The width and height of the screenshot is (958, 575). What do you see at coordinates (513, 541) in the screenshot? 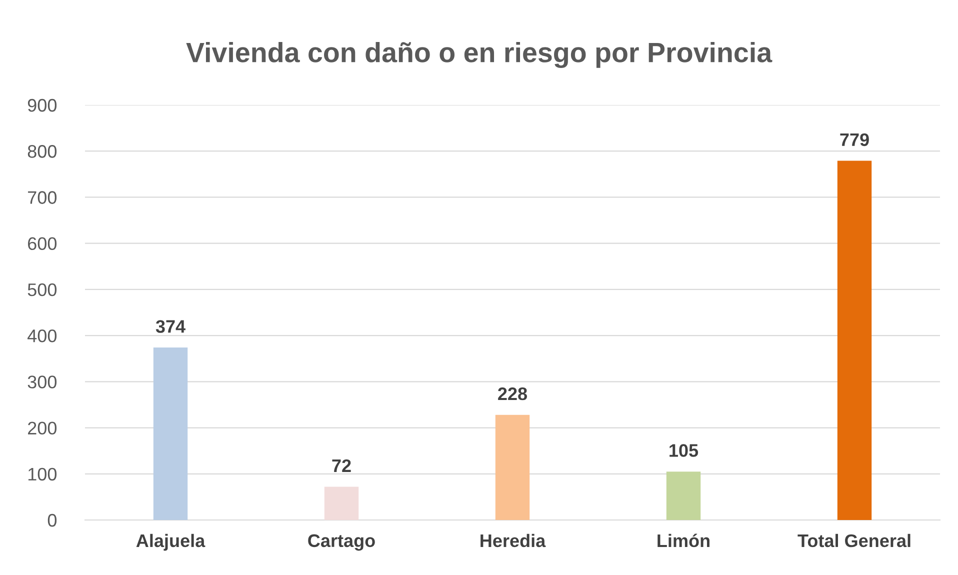
I see `x-tick-label: Heredia` at bounding box center [513, 541].